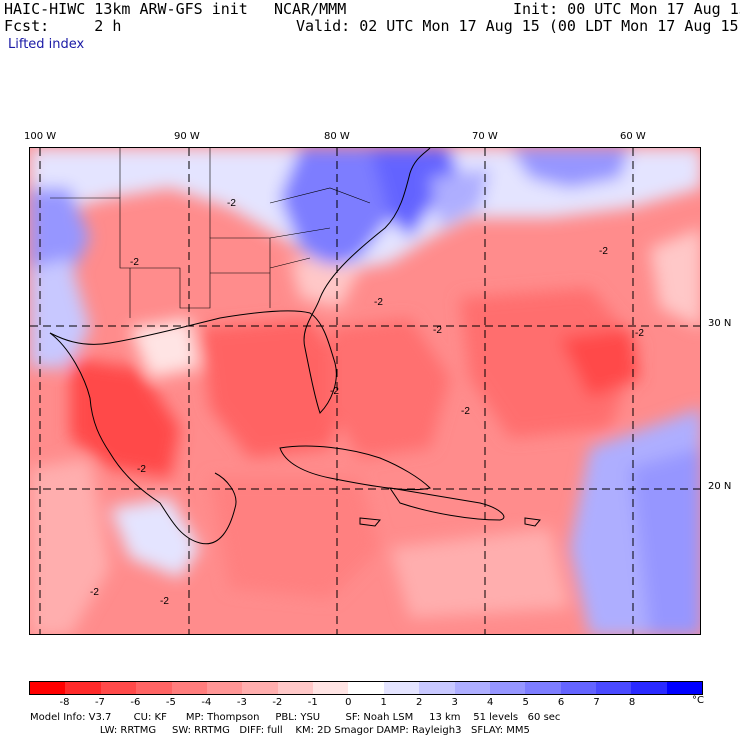  Describe the element at coordinates (348, 702) in the screenshot. I see `colorbar-tick-label: 0` at that location.